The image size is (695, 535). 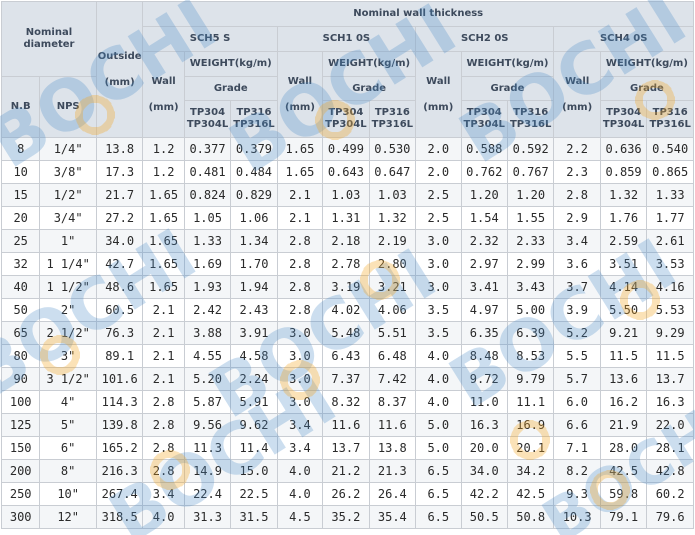 What do you see at coordinates (346, 264) in the screenshot?
I see `table-cell: 2.78` at bounding box center [346, 264].